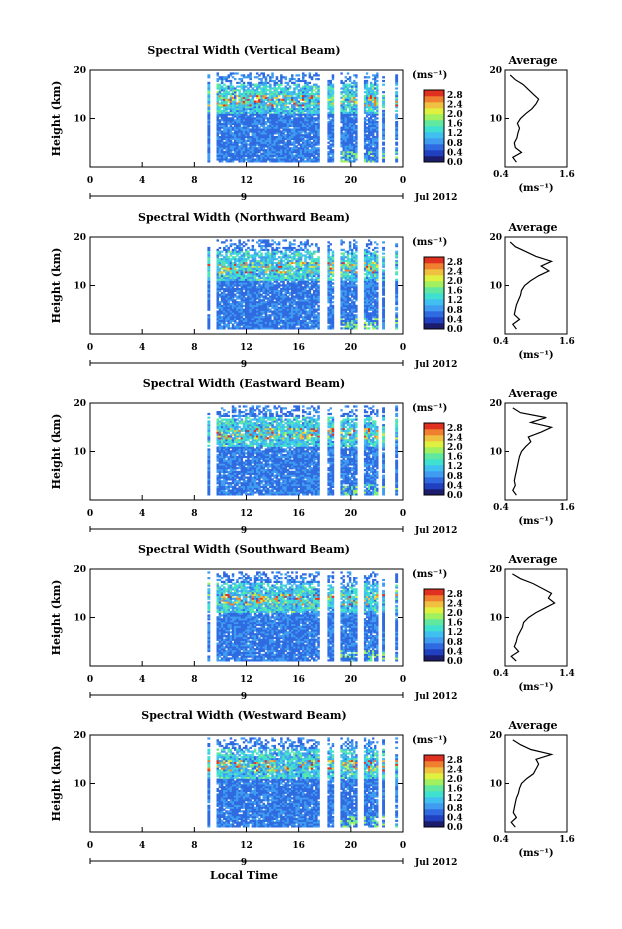 The image size is (622, 929). Describe the element at coordinates (244, 198) in the screenshot. I see `day-marker: 9` at that location.